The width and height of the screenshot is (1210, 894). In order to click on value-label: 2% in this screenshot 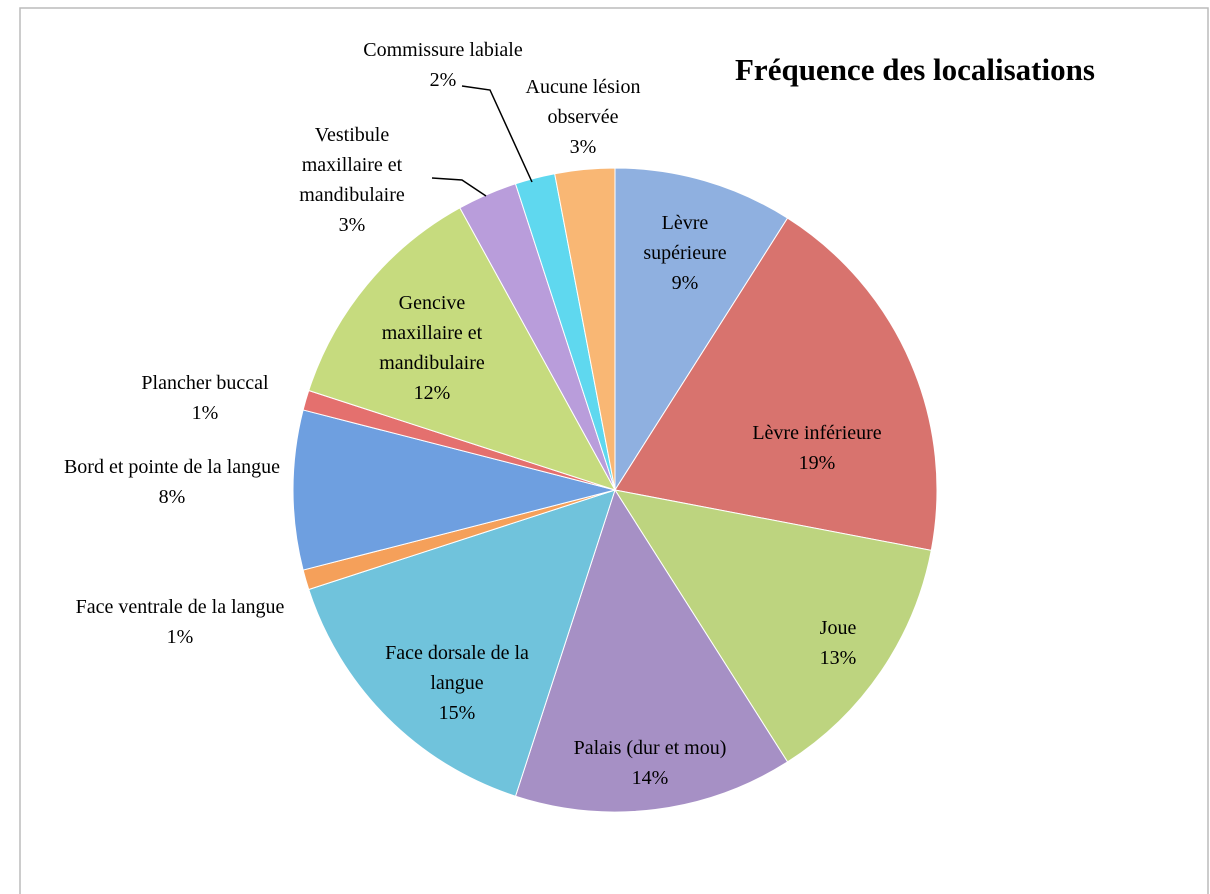, I will do `click(443, 80)`.